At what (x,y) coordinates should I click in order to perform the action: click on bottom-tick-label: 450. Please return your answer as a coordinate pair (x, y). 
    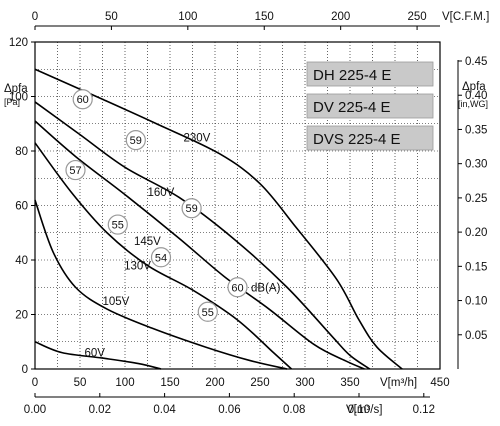
    Looking at the image, I should click on (439, 383).